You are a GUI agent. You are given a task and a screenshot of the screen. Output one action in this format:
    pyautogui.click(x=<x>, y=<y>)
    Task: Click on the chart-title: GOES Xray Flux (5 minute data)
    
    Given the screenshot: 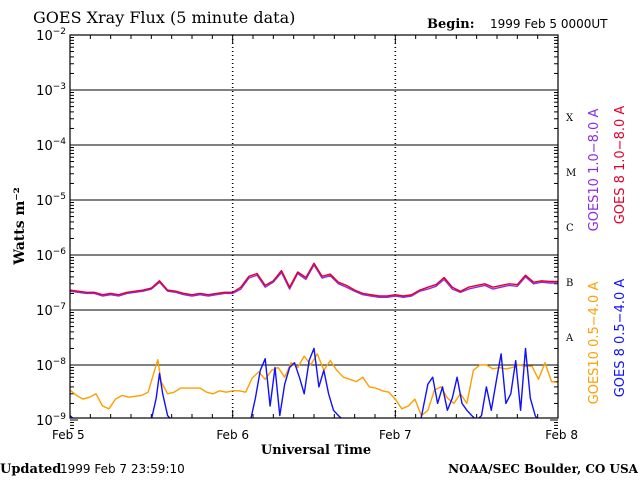 What is the action you would take?
    pyautogui.click(x=164, y=17)
    